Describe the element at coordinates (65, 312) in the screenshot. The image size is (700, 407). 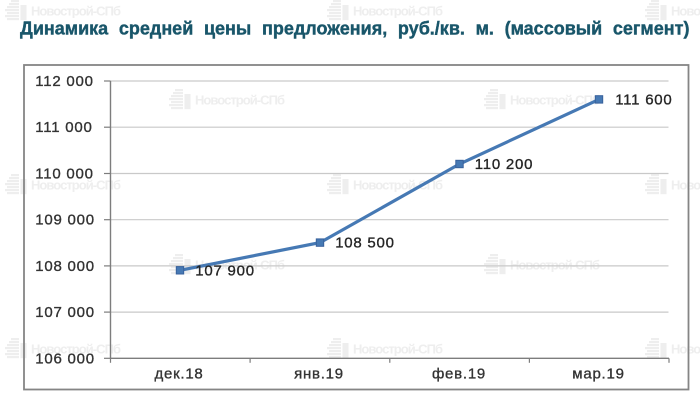
I see `svg-text: 107 000` at that location.